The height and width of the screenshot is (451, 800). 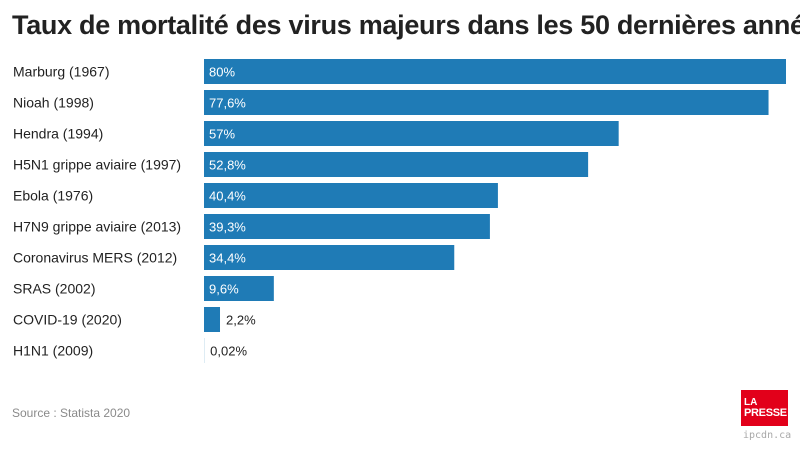 What do you see at coordinates (97, 165) in the screenshot?
I see `category-label: H5N1 grippe aviaire (1997)` at bounding box center [97, 165].